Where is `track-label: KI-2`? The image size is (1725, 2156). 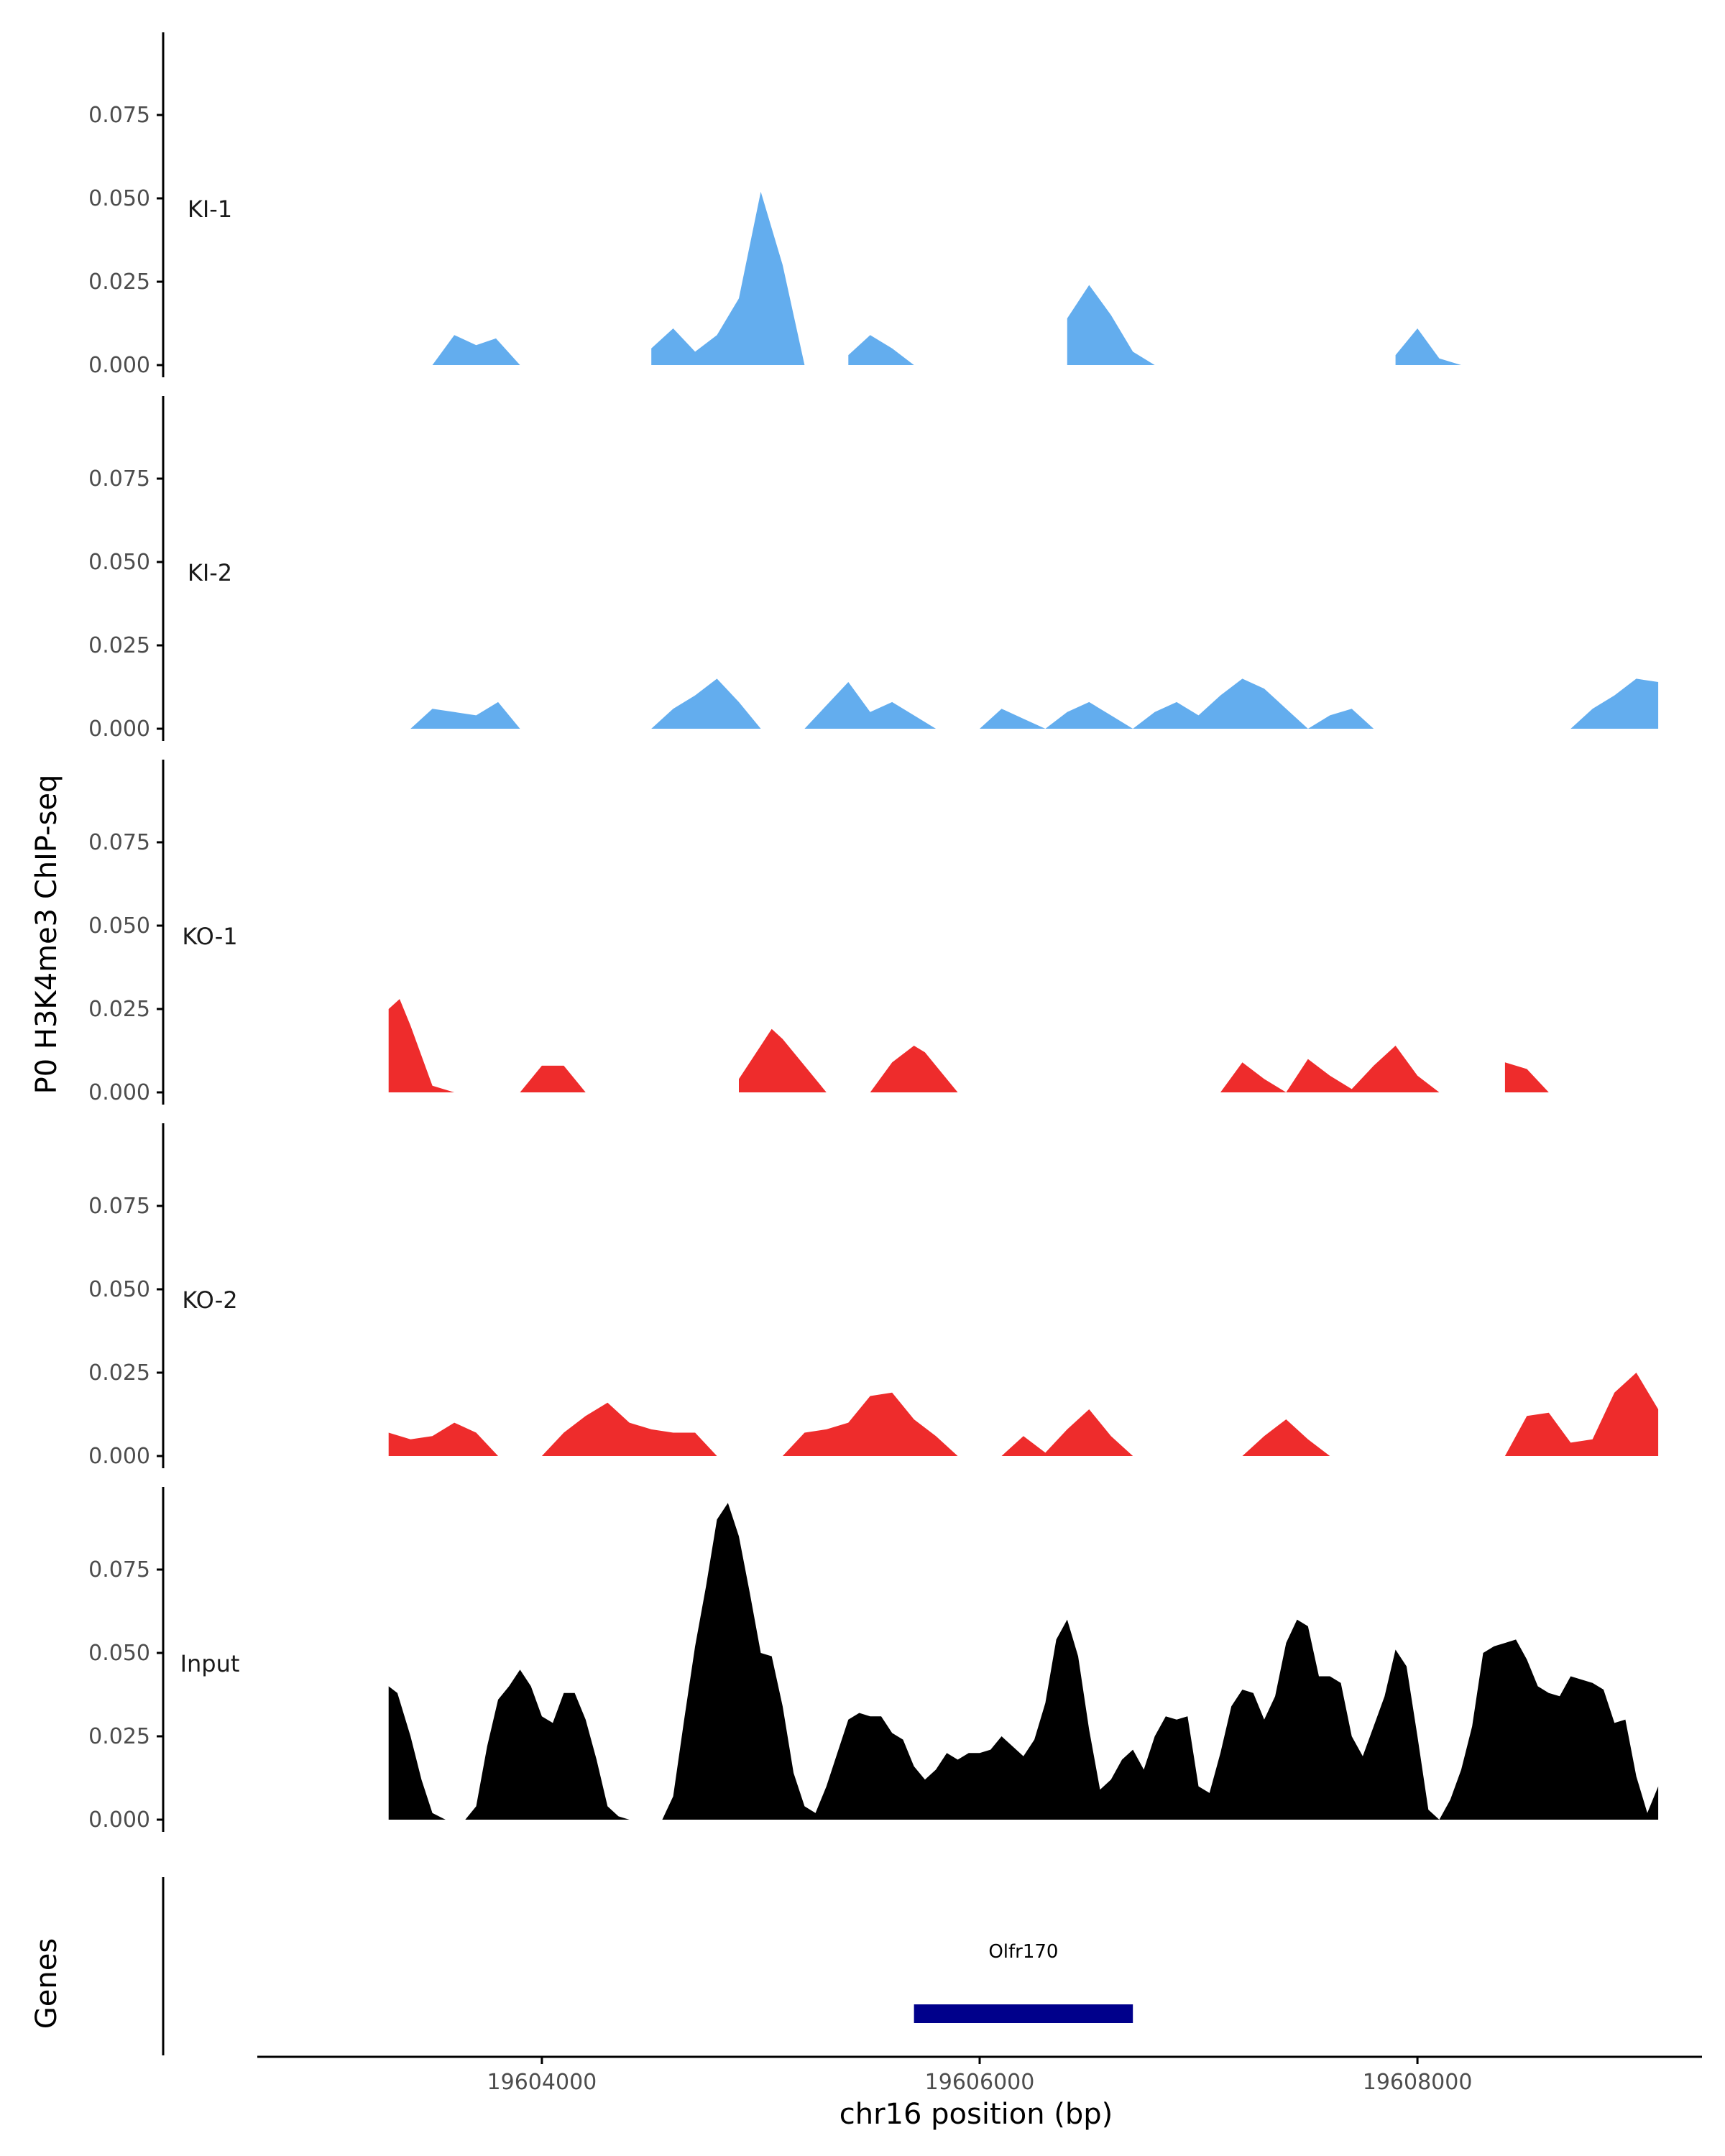 track-label: KI-2 is located at coordinates (210, 572).